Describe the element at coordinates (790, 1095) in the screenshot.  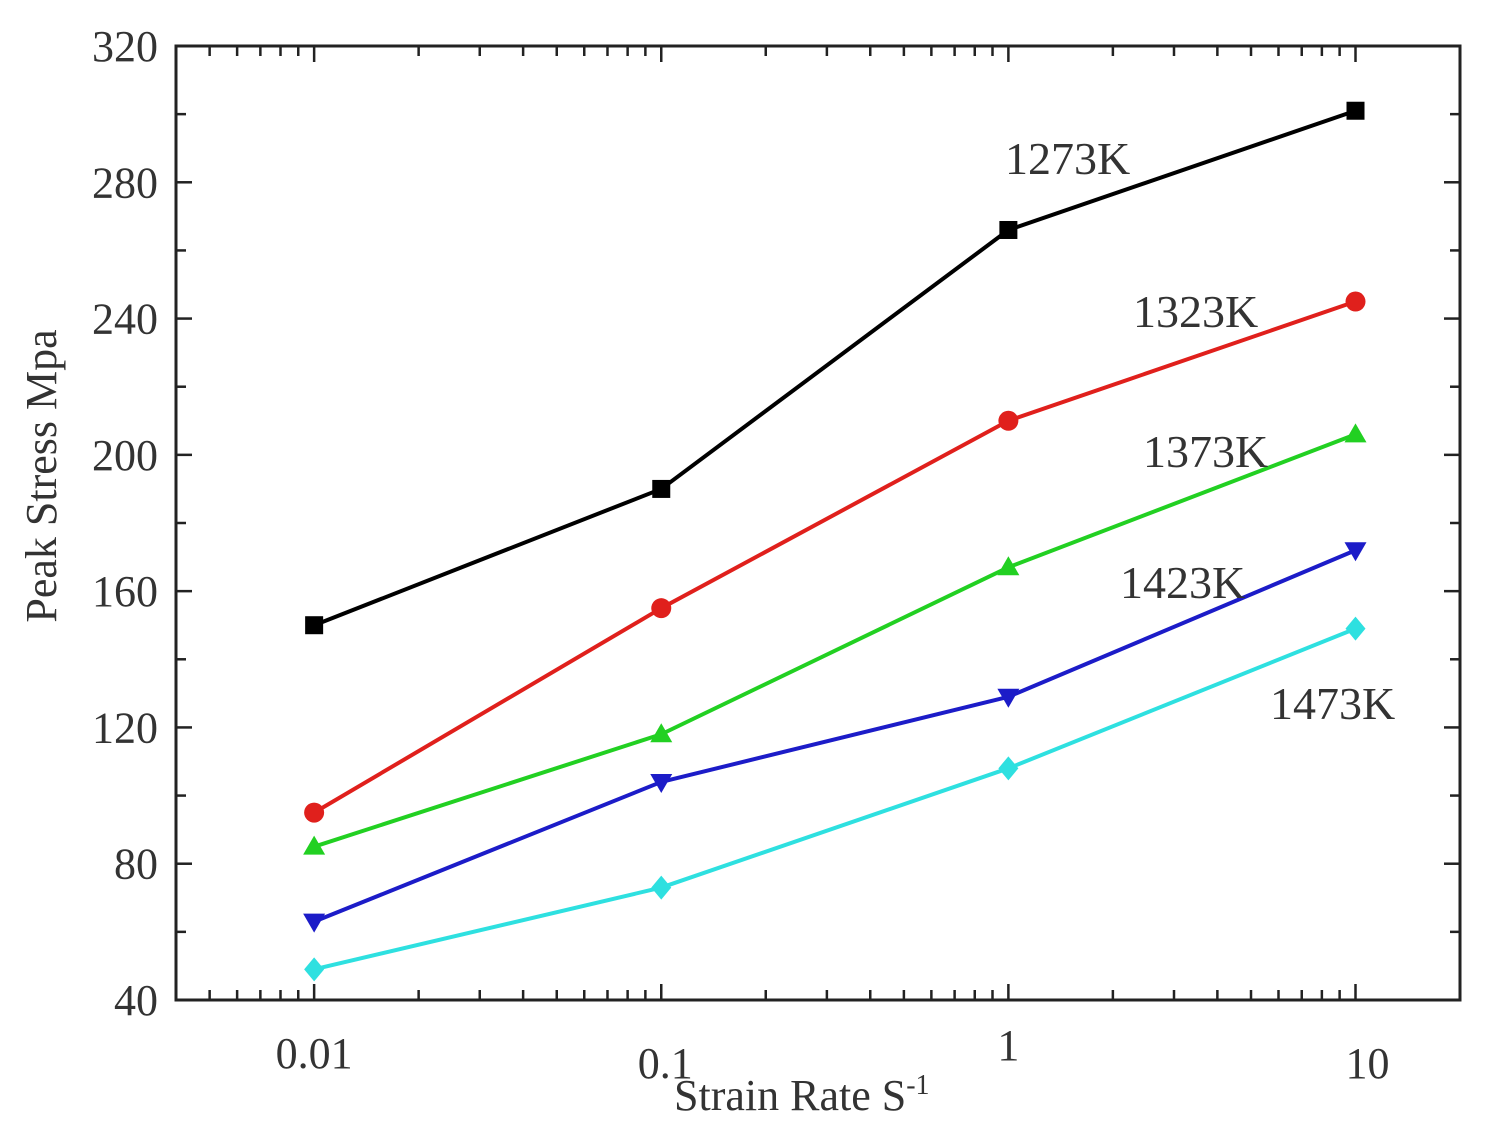
I see `x-axis-title-text: Strain Rate S` at that location.